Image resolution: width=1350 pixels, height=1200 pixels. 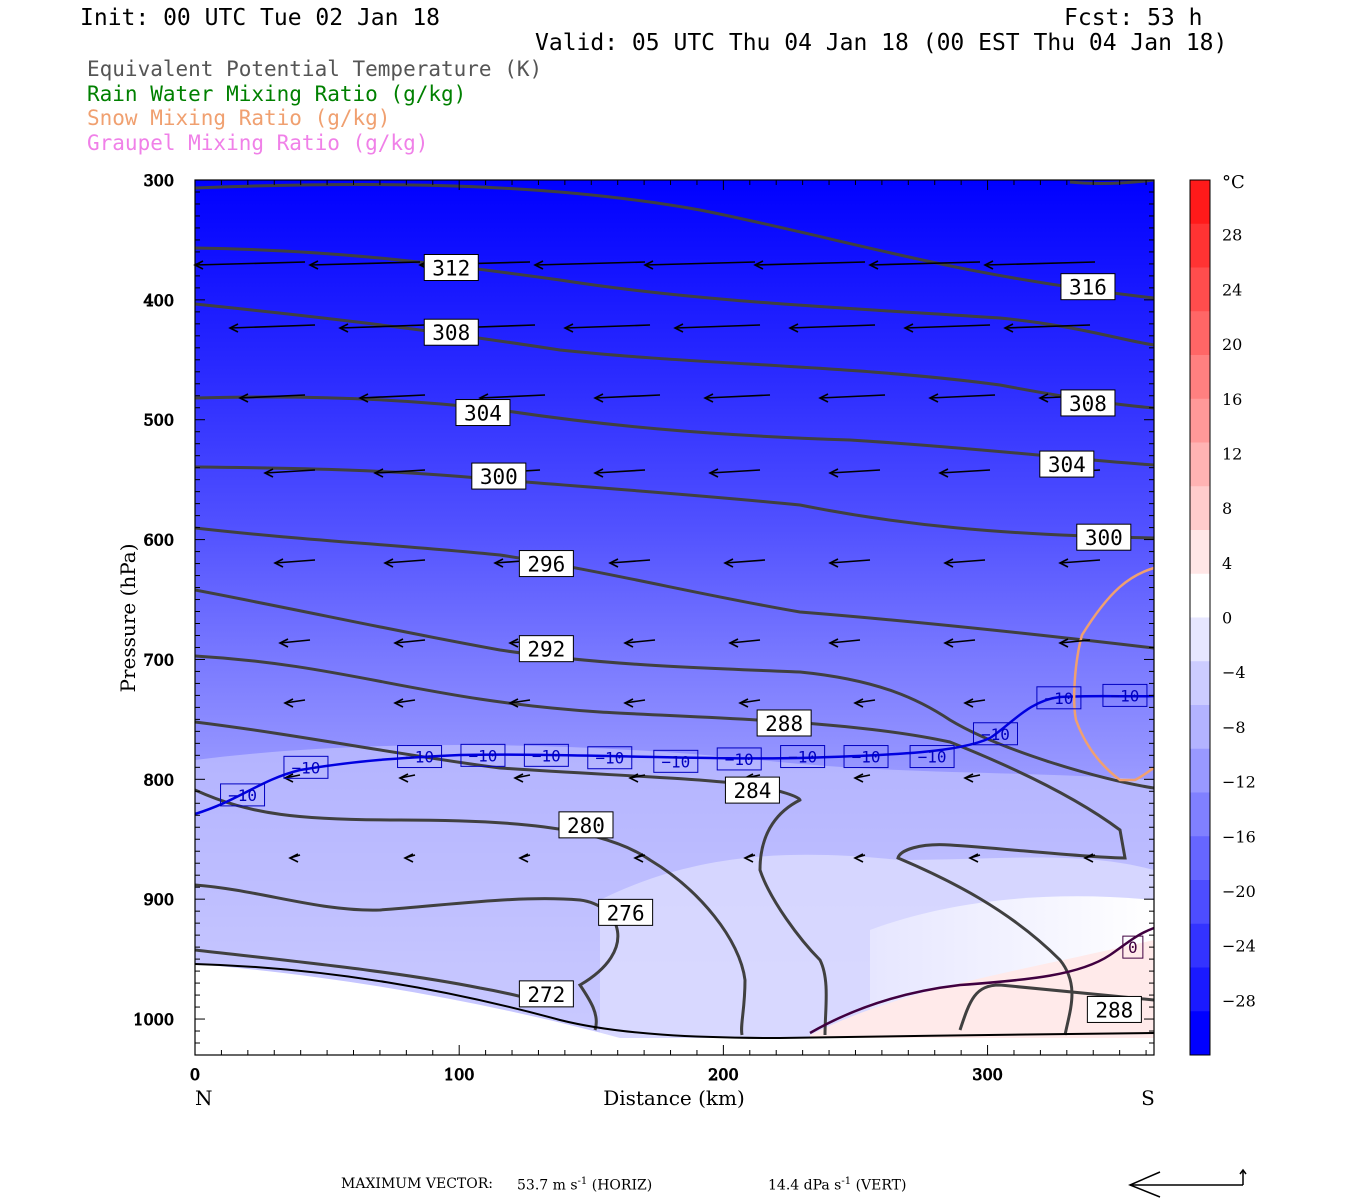 I want to click on theta-e-label: 284, so click(x=752, y=790).